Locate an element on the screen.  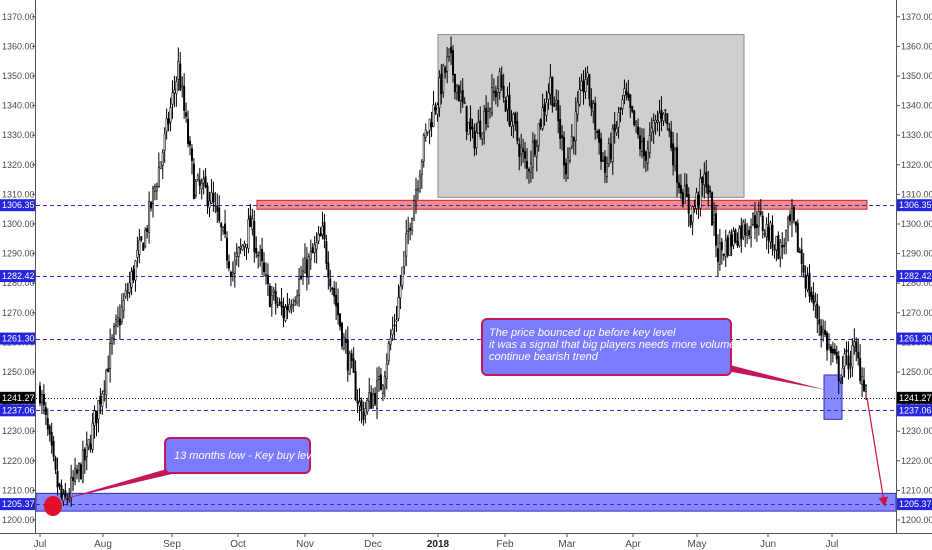
x-tick-label: Jun is located at coordinates (768, 544).